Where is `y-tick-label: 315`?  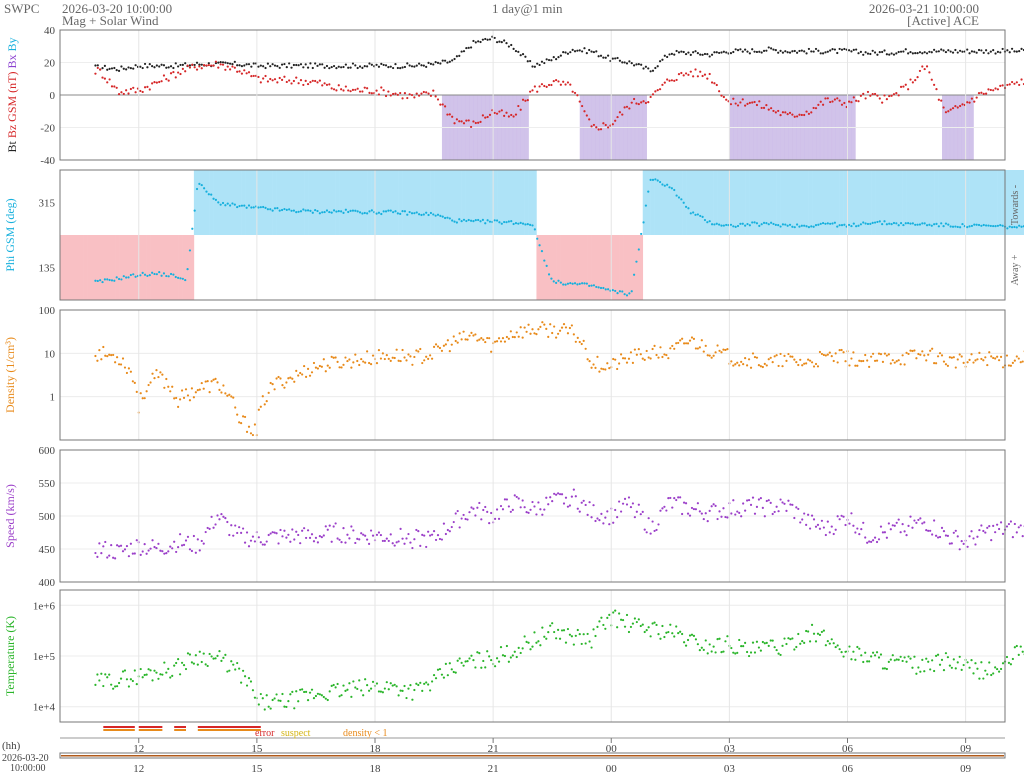 y-tick-label: 315 is located at coordinates (47, 204).